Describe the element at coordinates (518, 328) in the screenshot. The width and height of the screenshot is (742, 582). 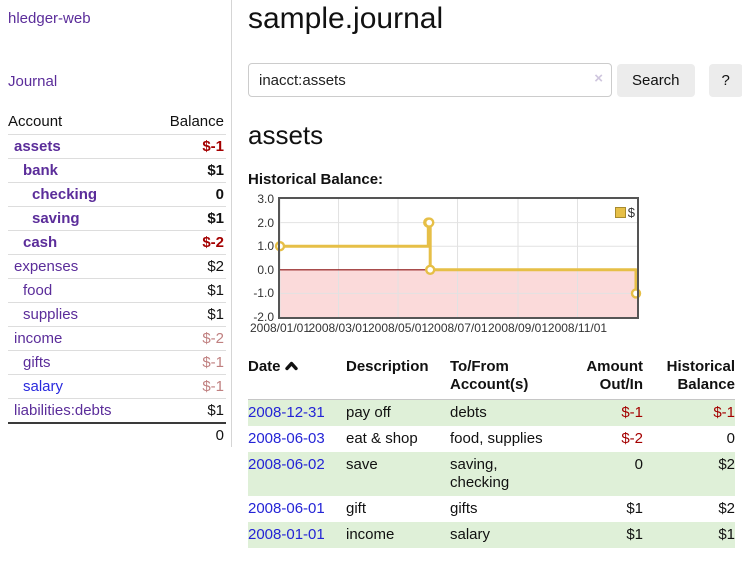
I see `x-axis-tick-label: 2008/09/01` at that location.